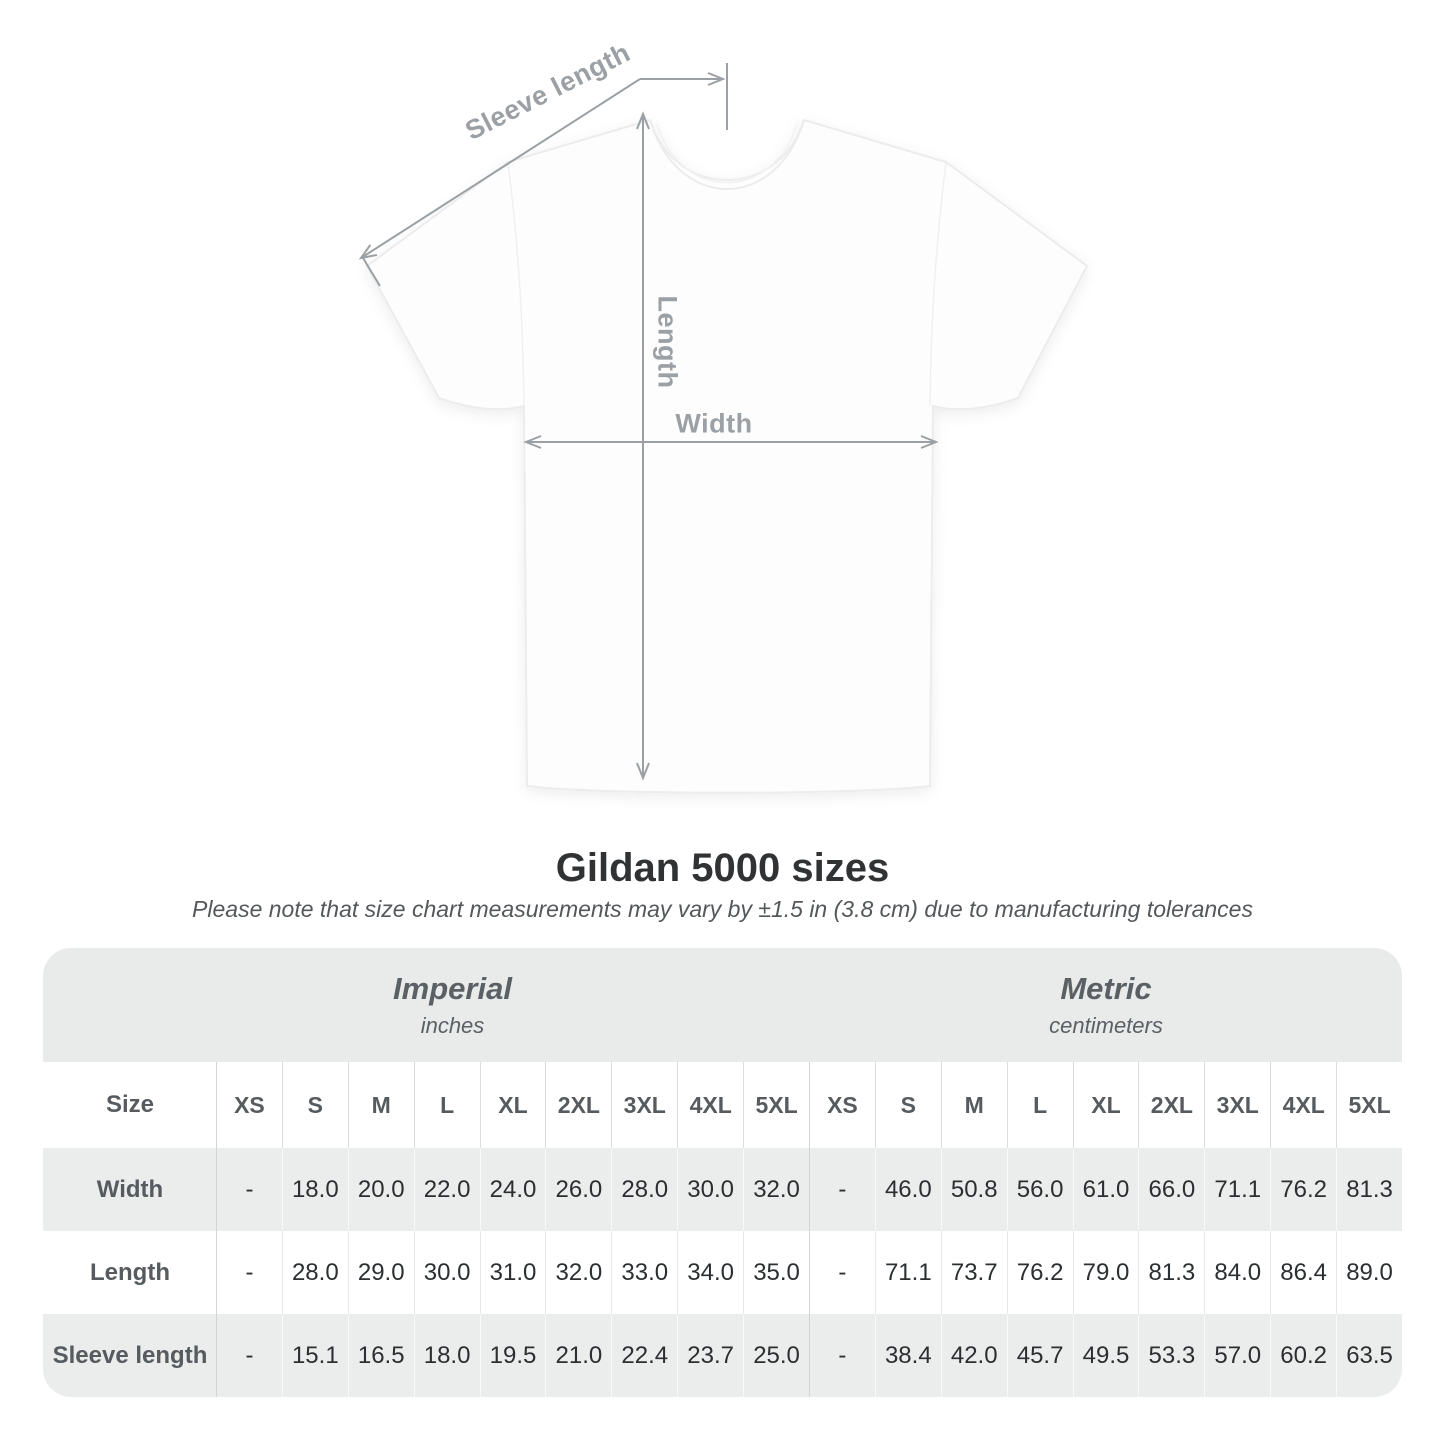 This screenshot has width=1445, height=1445. I want to click on imperial-section-header: Imperial inches, so click(426, 1005).